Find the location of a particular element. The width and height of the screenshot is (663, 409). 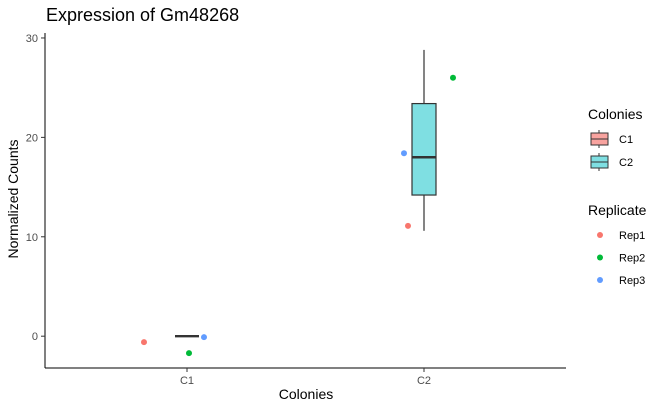

x-tick-label-C1: C1 is located at coordinates (187, 381).